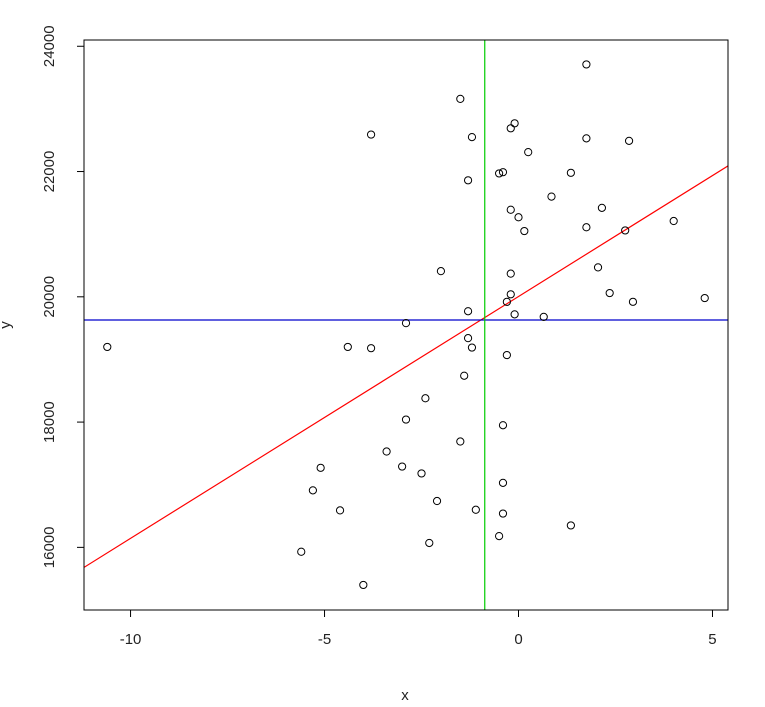 Image resolution: width=765 pixels, height=707 pixels. What do you see at coordinates (712, 639) in the screenshot?
I see `x-tick-label: 5` at bounding box center [712, 639].